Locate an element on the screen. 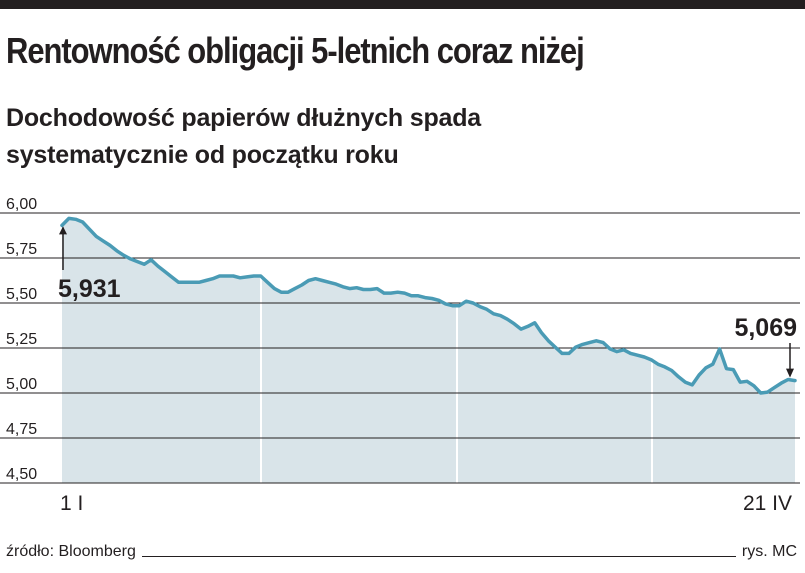  y-tick-label: 5,75 is located at coordinates (21, 249).